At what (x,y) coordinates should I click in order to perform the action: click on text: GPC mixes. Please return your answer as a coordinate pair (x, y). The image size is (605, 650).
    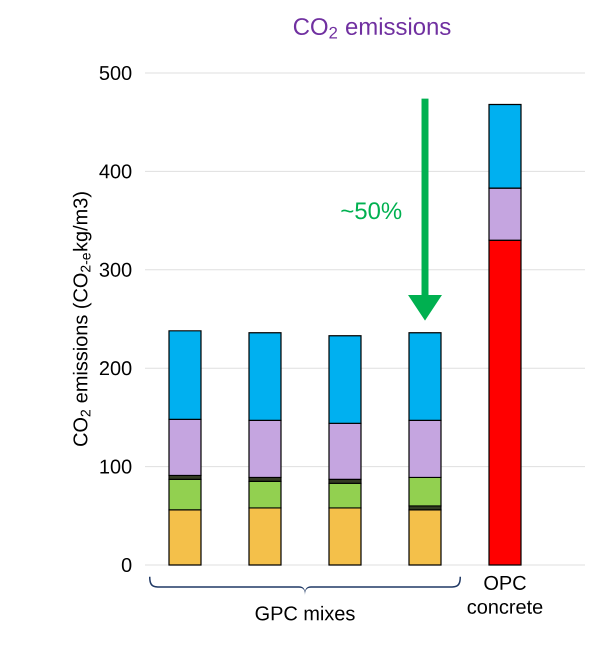
    Looking at the image, I should click on (305, 613).